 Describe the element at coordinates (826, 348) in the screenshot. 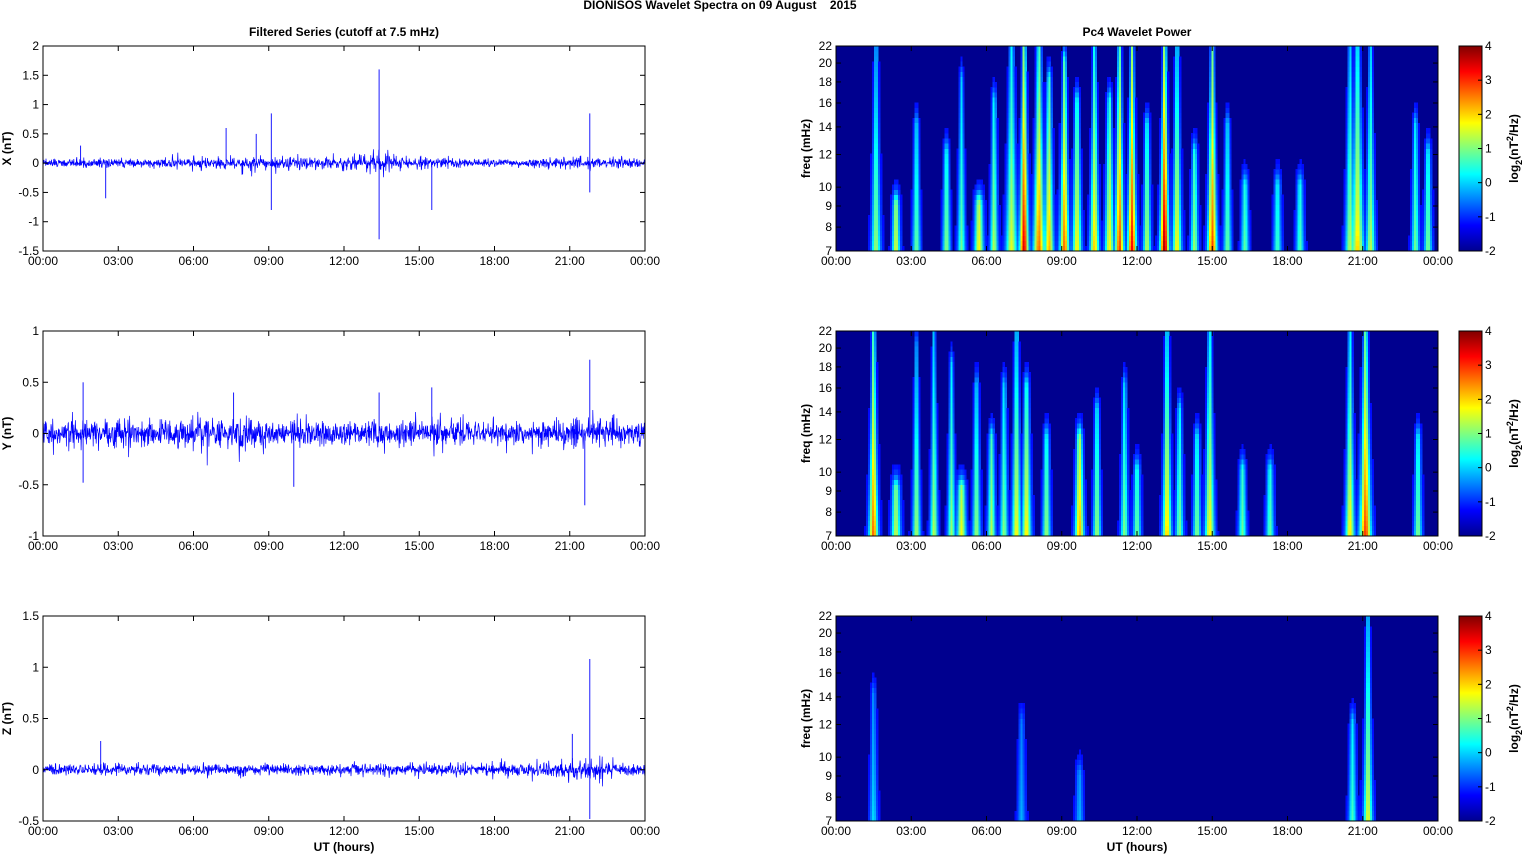

I see `y-tick-label: 20` at that location.